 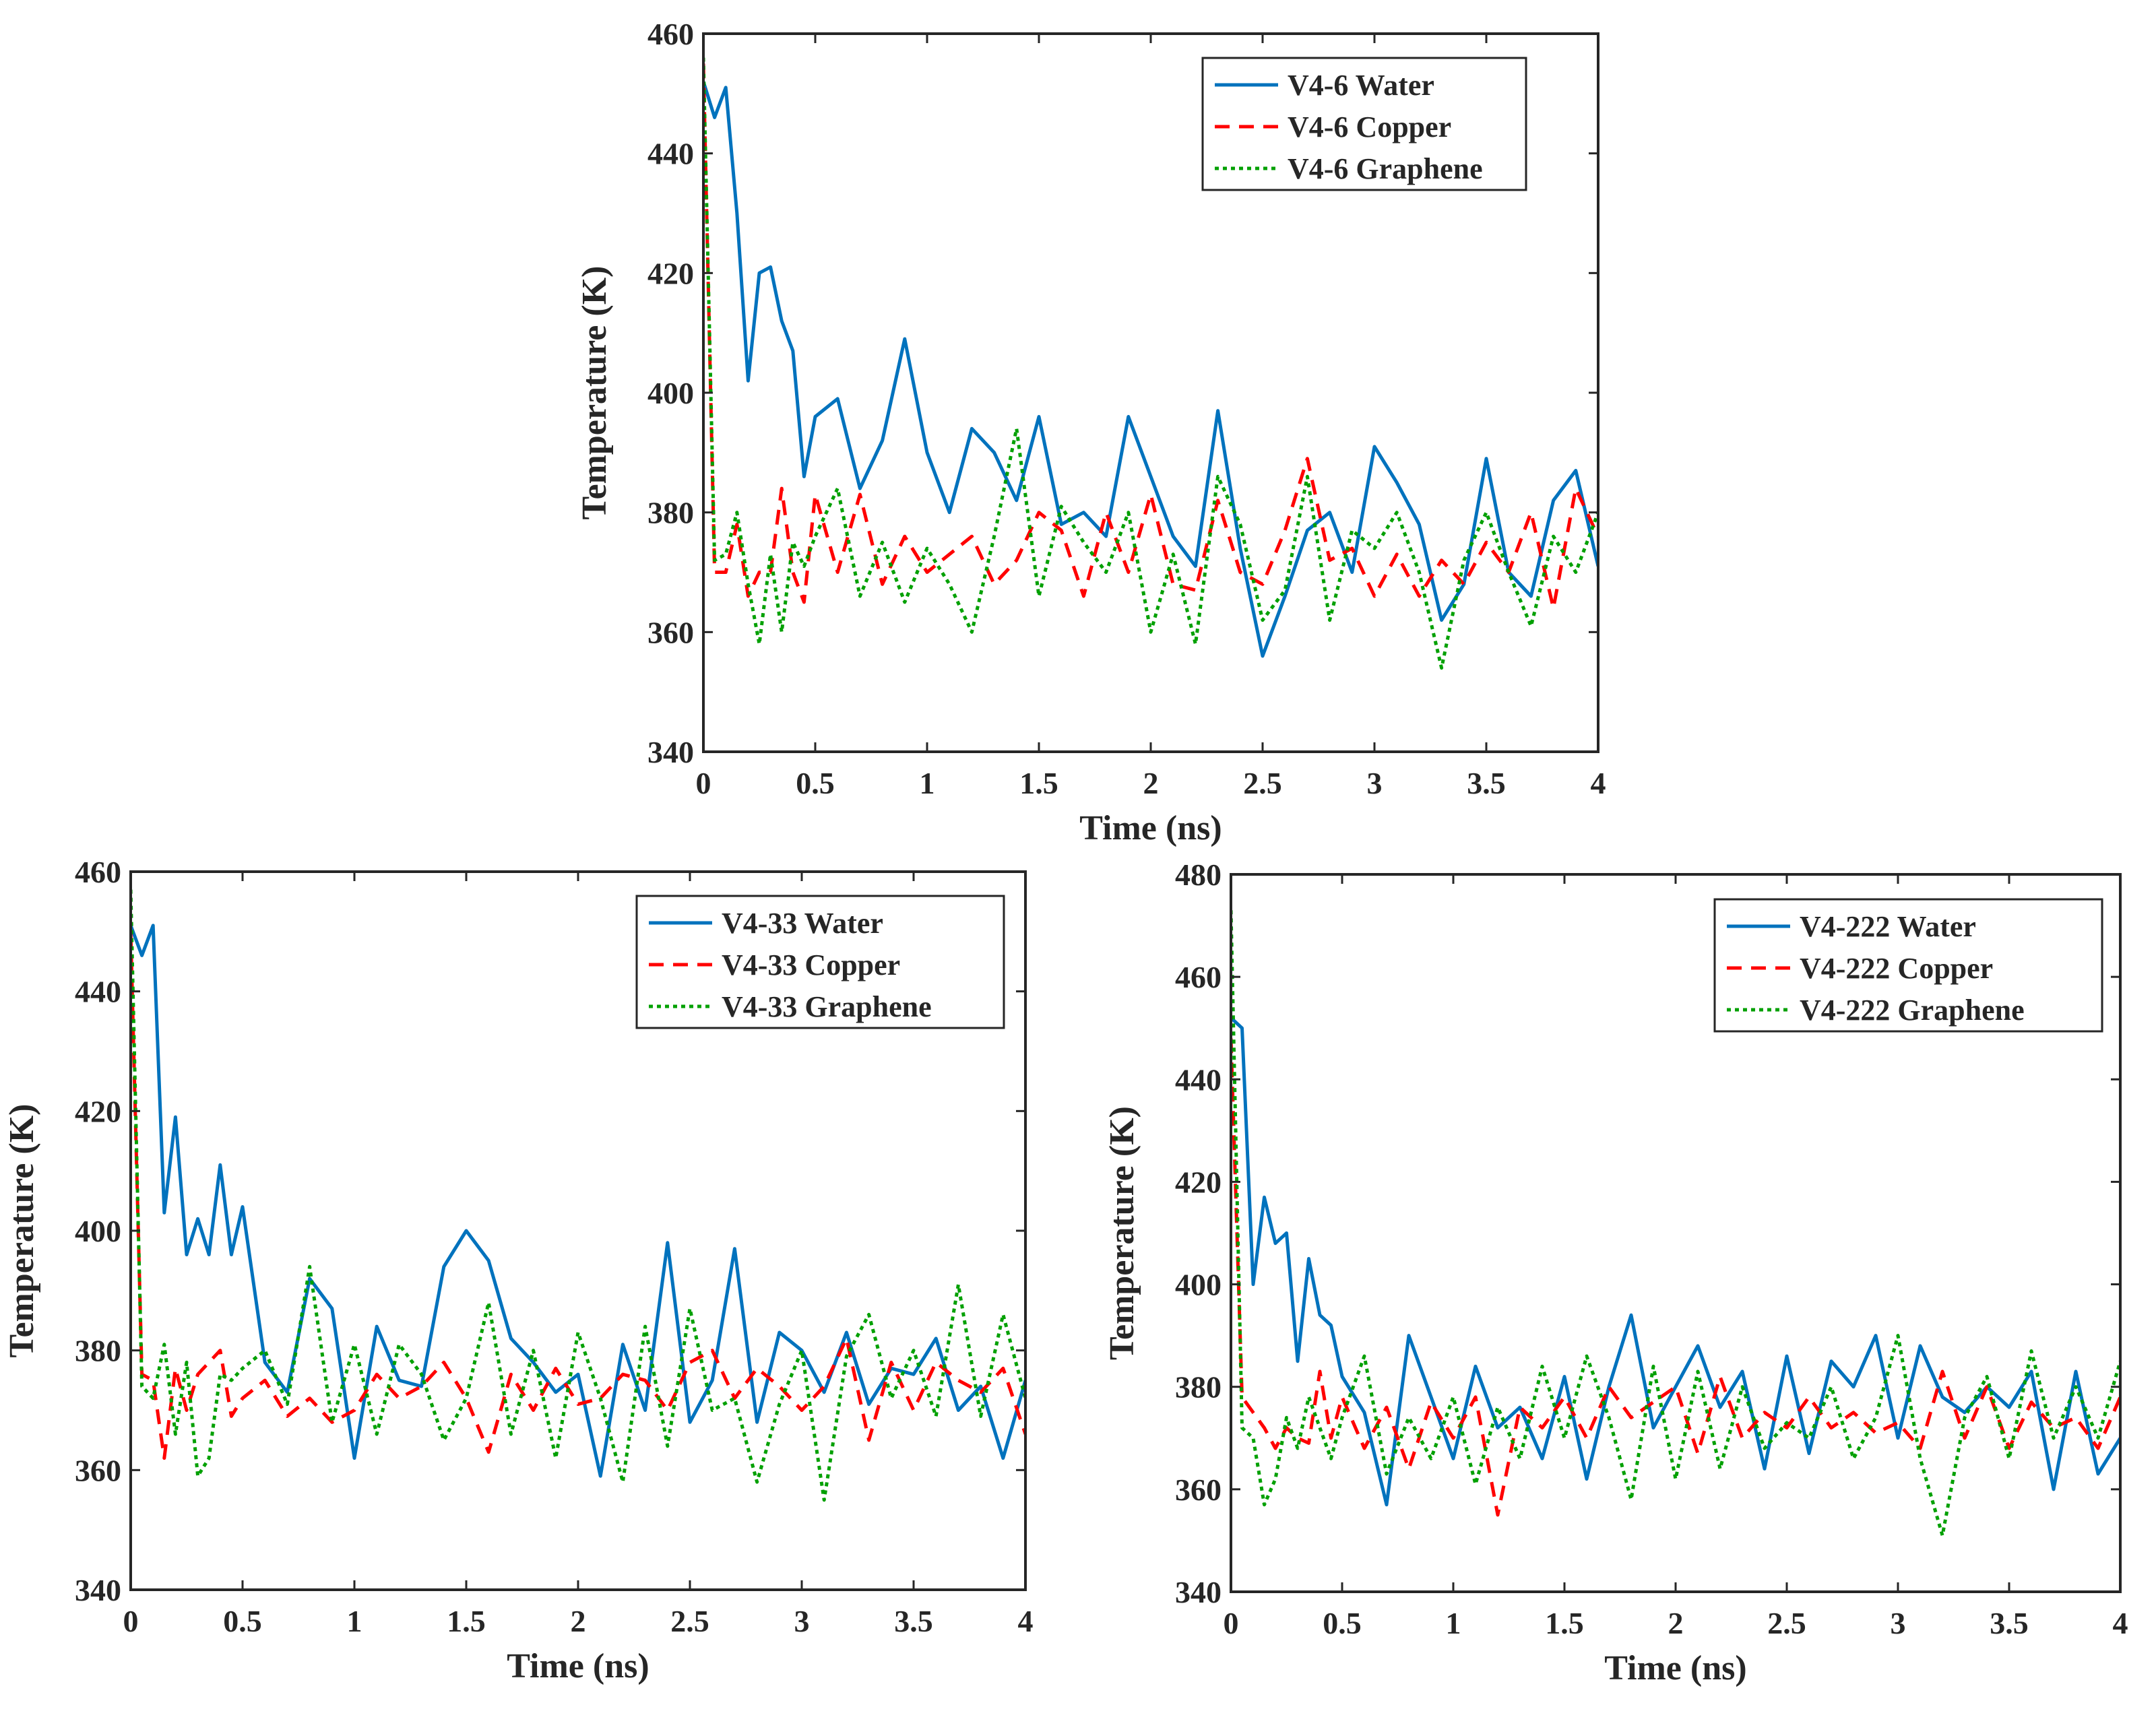 I want to click on top-x-tick-label: 2, so click(x=1151, y=783).